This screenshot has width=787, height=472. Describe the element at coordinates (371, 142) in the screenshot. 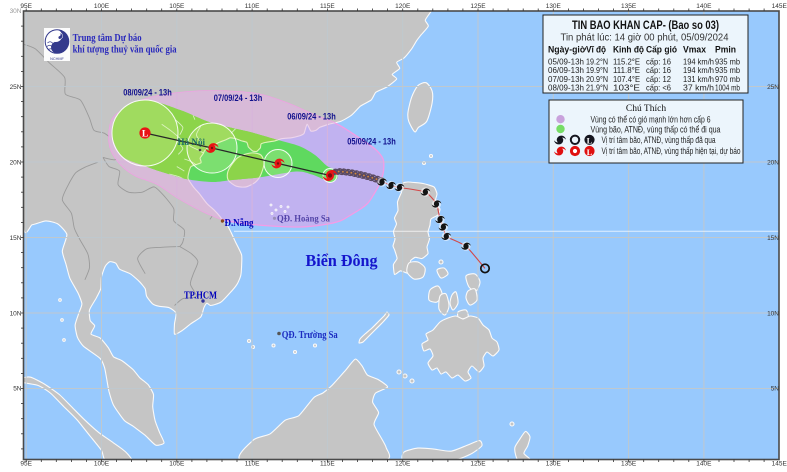

I see `svg-text: 05/09/24 - 13h` at that location.